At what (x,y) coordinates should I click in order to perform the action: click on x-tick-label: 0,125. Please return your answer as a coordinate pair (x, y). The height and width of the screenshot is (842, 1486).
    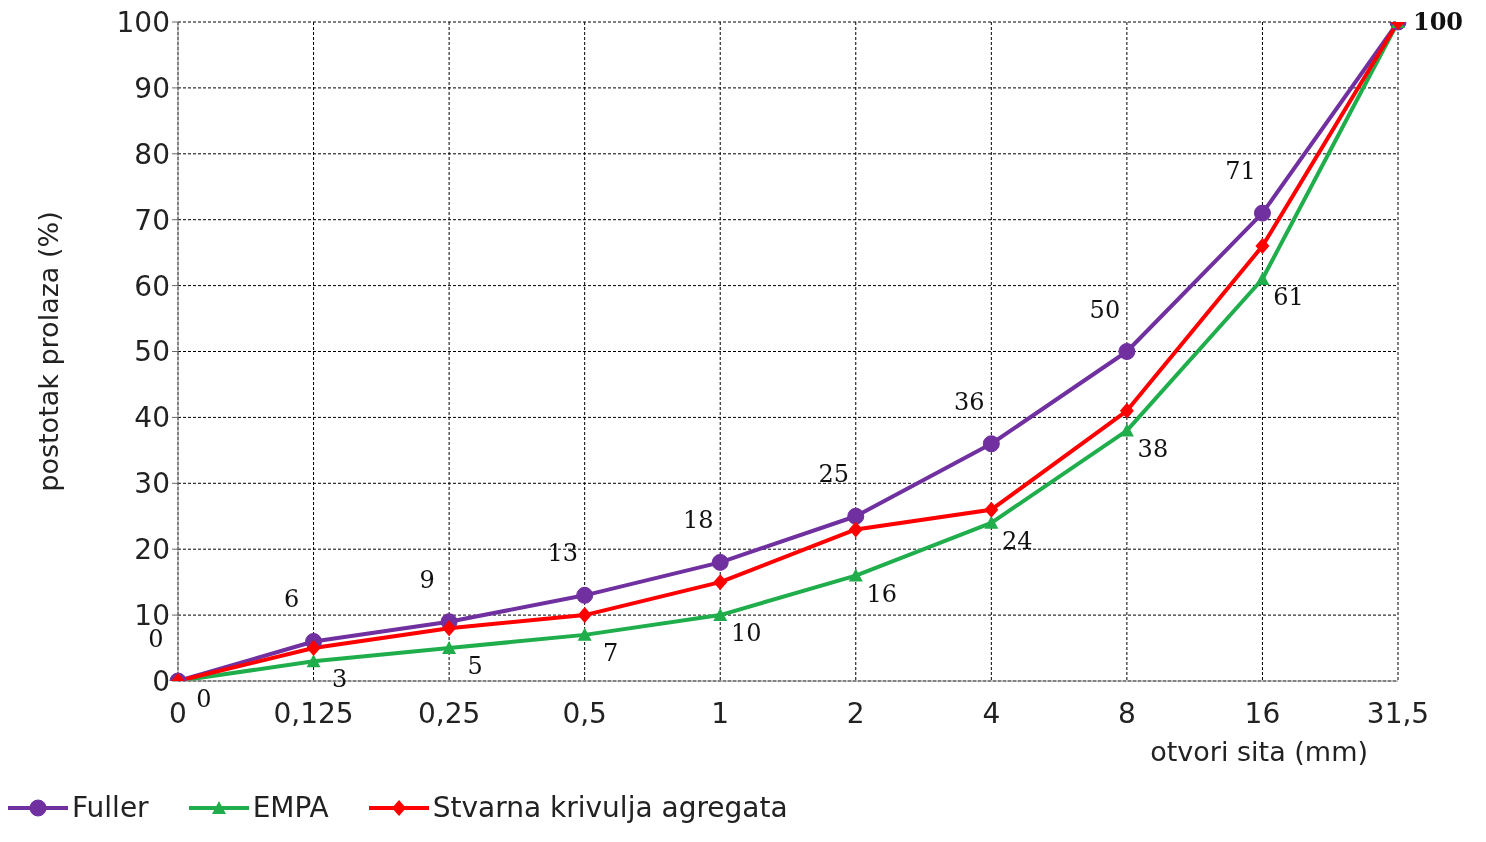
    Looking at the image, I should click on (313, 713).